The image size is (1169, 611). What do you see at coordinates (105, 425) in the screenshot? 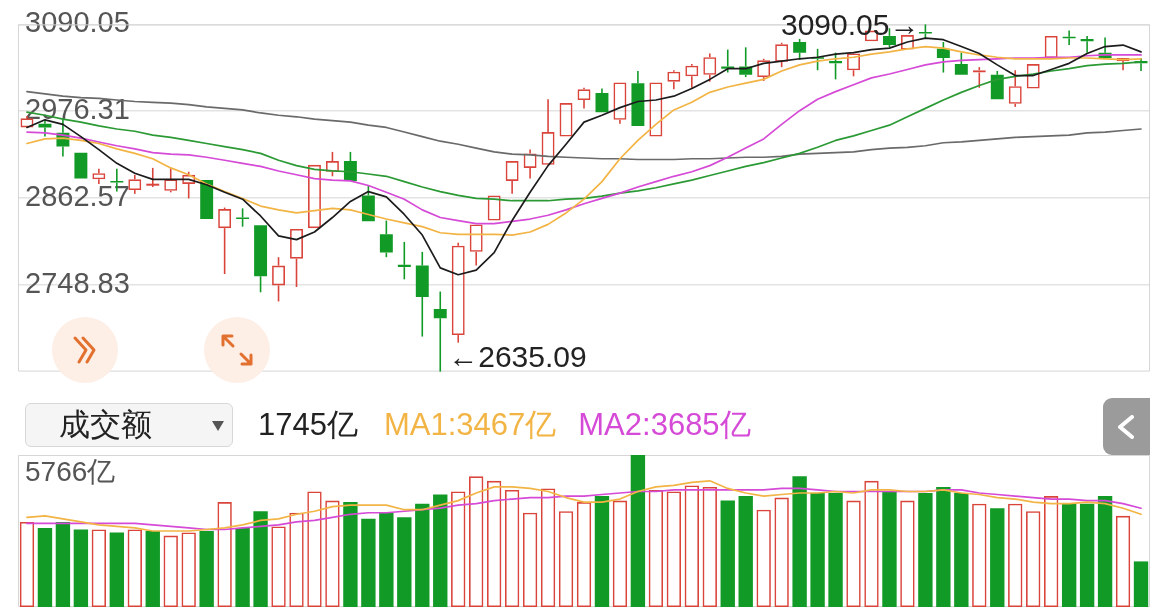
I see `chart-title: 成交额` at bounding box center [105, 425].